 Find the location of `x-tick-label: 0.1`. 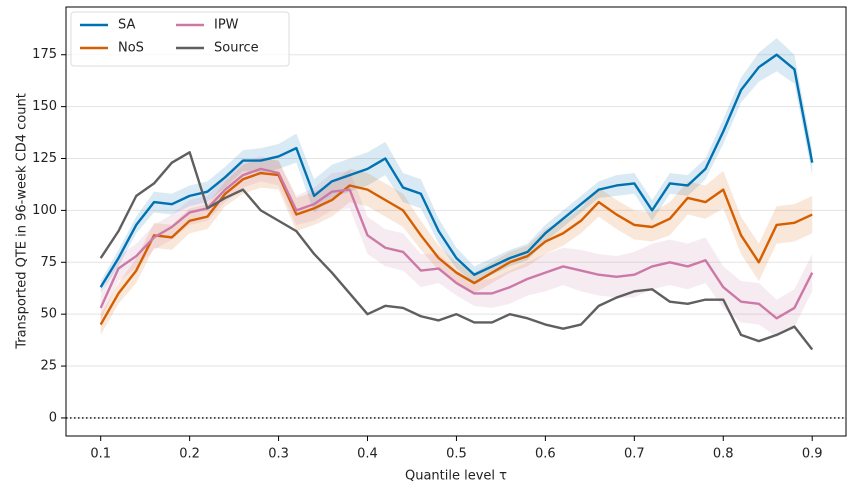

x-tick-label: 0.1 is located at coordinates (100, 454).